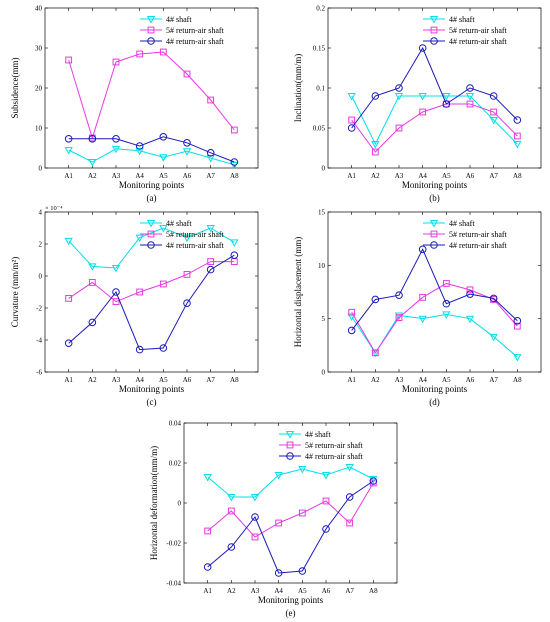  I want to click on y-tick-label: -6, so click(39, 373).